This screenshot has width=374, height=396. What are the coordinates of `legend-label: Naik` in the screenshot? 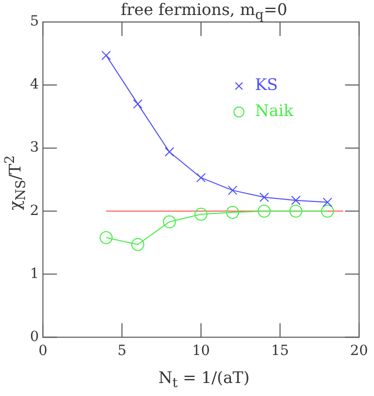 It's located at (274, 110).